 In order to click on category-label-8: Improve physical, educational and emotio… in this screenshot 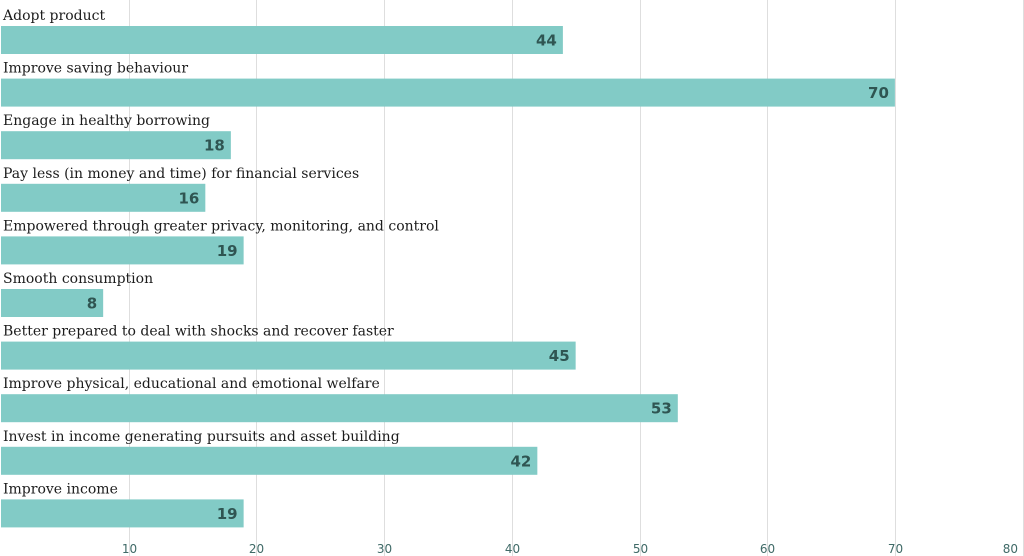, I will do `click(191, 384)`.